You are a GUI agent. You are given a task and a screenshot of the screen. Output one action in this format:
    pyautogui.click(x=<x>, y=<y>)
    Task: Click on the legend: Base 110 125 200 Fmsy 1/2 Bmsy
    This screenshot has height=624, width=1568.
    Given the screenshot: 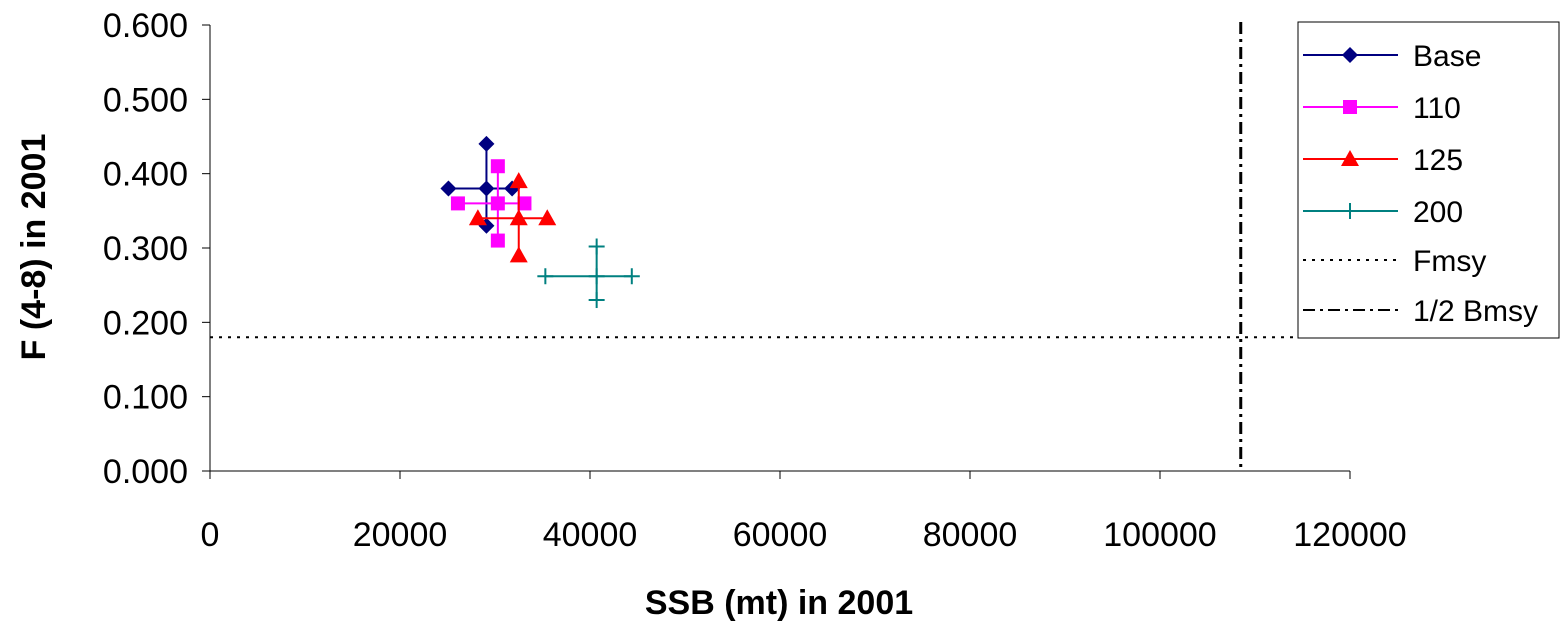 What is the action you would take?
    pyautogui.click(x=1428, y=180)
    